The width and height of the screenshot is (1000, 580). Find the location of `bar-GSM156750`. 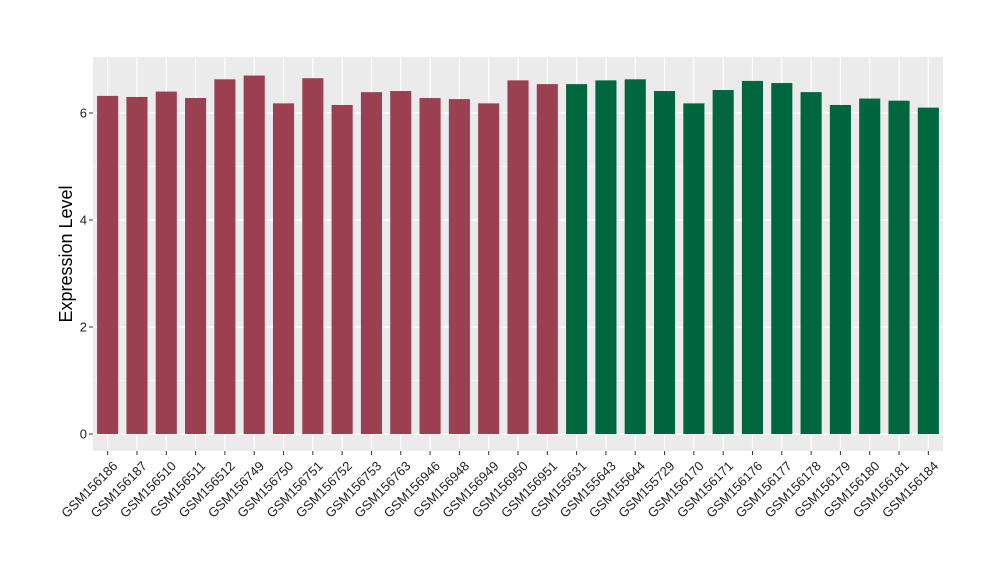

bar-GSM156750 is located at coordinates (283, 269).